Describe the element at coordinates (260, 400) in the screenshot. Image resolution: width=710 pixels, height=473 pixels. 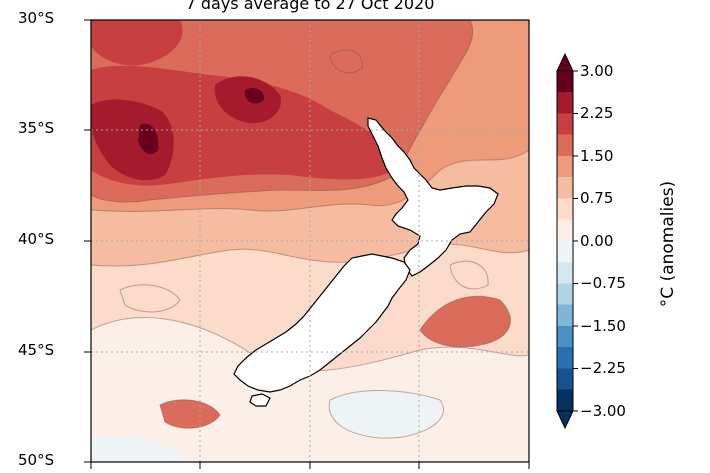
I see `stewart-island` at that location.